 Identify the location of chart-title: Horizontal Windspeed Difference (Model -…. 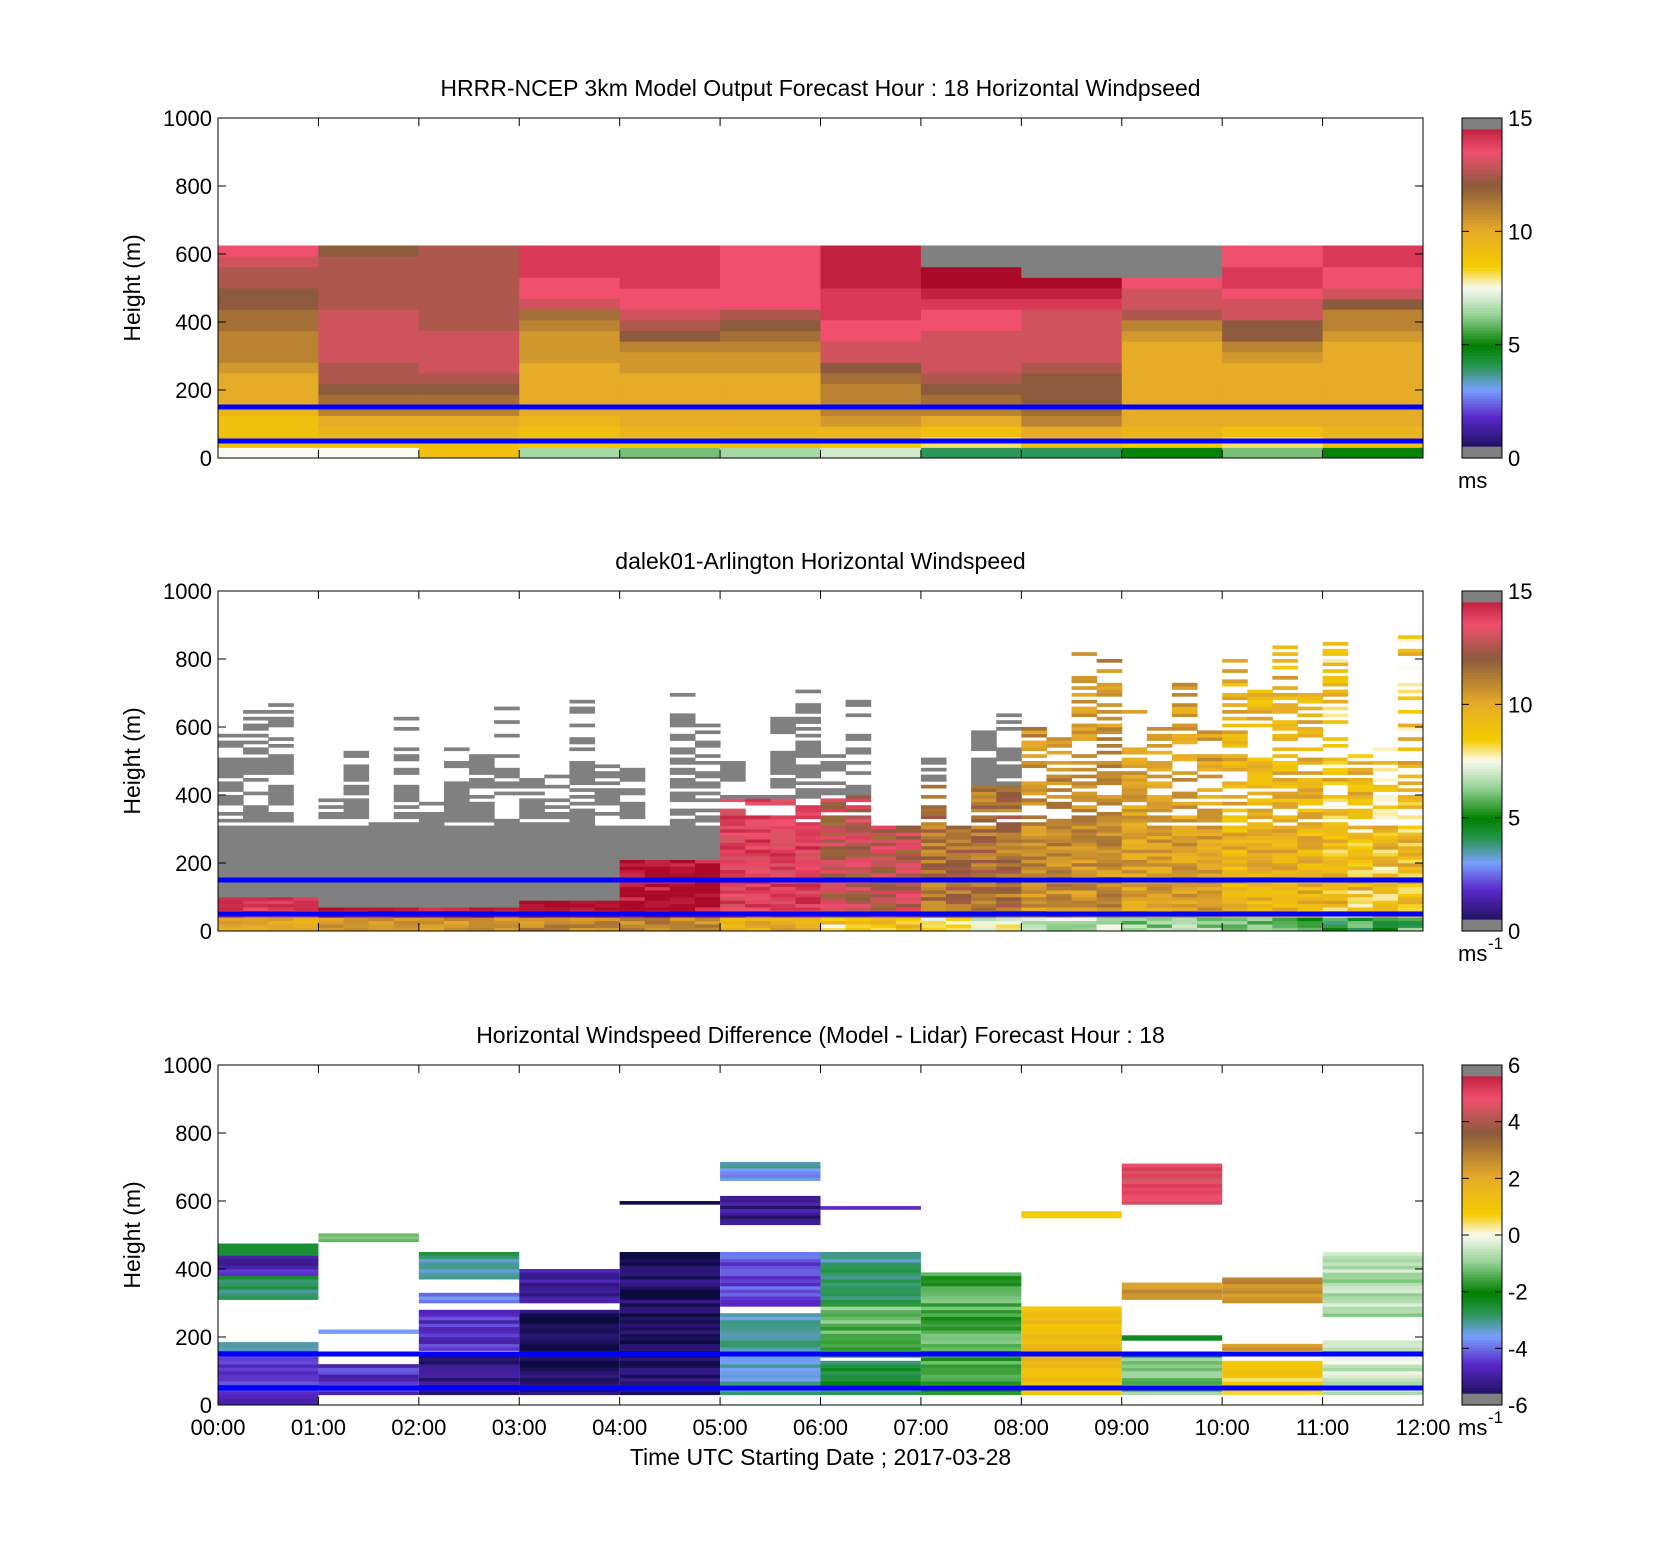
(820, 1035).